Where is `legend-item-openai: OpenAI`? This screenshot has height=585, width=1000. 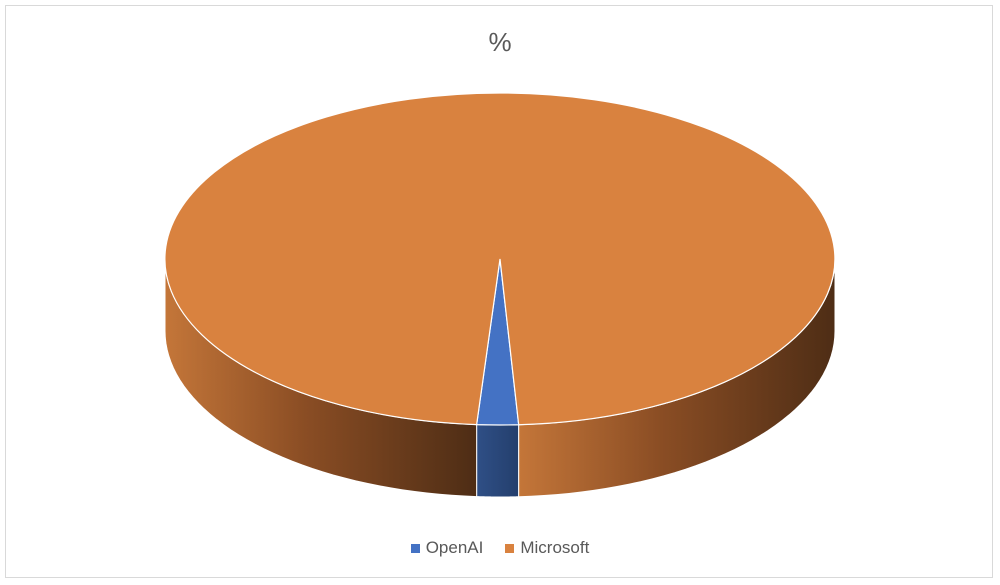
legend-item-openai: OpenAI is located at coordinates (447, 548).